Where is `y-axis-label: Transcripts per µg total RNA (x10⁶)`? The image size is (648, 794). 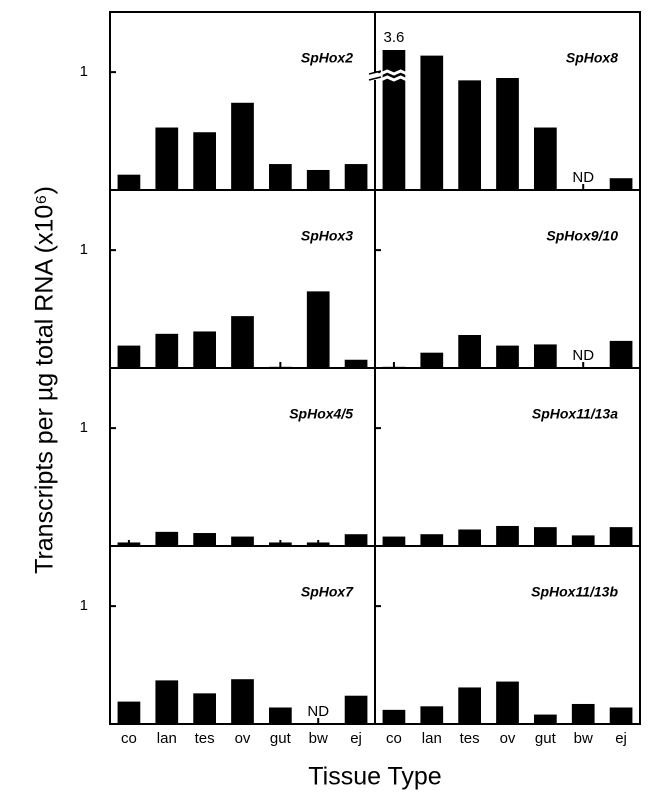
y-axis-label: Transcripts per µg total RNA (x10⁶) is located at coordinates (45, 380).